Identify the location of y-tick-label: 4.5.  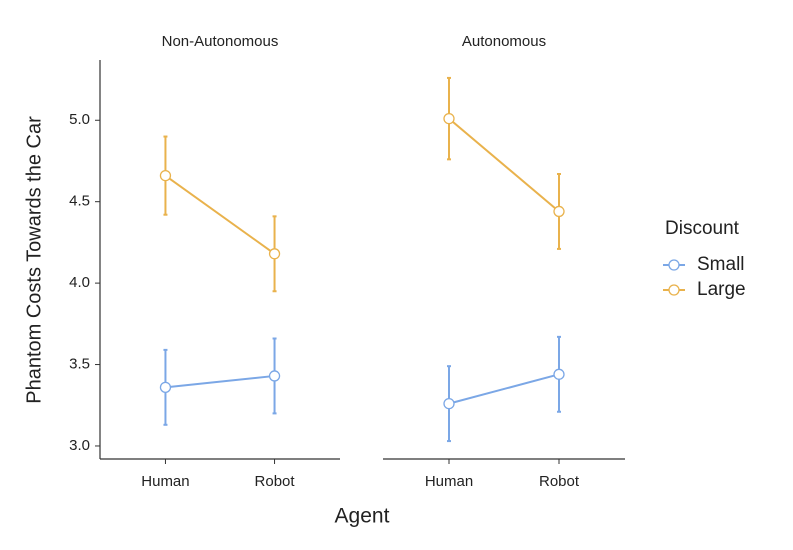
(79, 201).